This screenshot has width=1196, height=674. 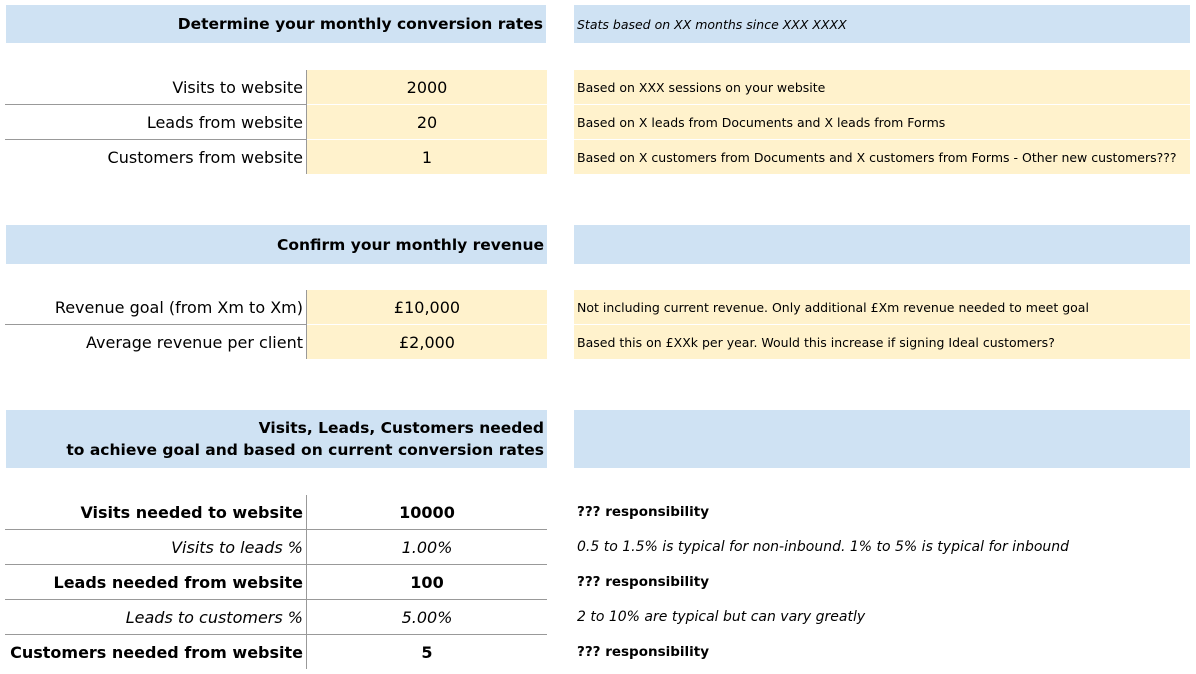 I want to click on row-value: 10000, so click(x=427, y=512).